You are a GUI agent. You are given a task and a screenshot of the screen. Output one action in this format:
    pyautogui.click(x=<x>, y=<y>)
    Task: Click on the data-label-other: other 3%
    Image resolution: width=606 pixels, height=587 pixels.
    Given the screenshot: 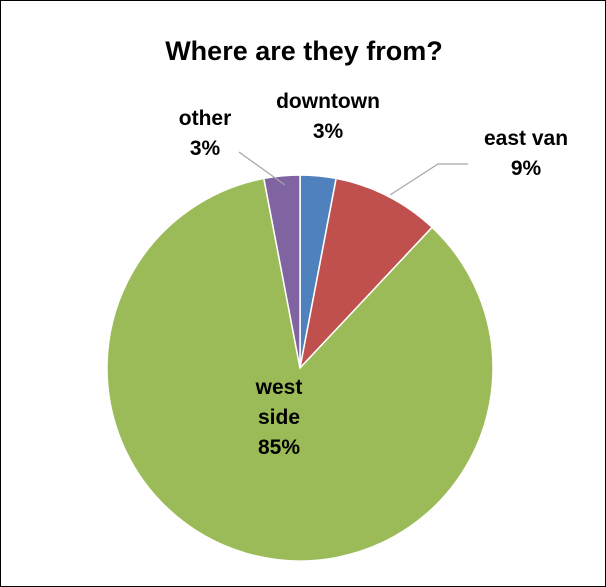 What is the action you would take?
    pyautogui.click(x=205, y=133)
    